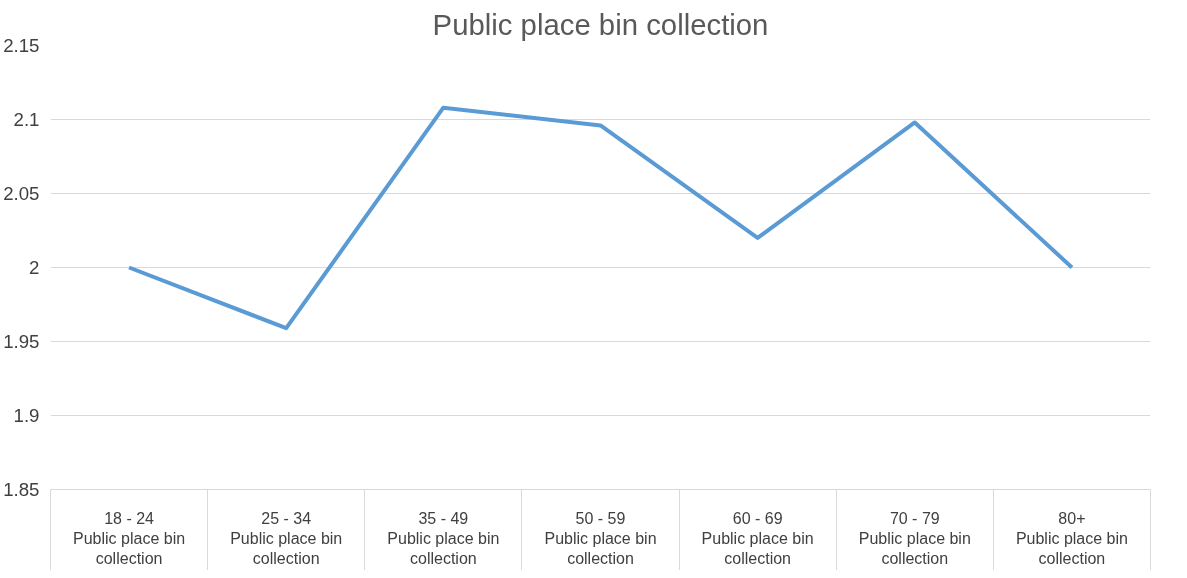  I want to click on chart-title: Public place bin collection, so click(600, 24).